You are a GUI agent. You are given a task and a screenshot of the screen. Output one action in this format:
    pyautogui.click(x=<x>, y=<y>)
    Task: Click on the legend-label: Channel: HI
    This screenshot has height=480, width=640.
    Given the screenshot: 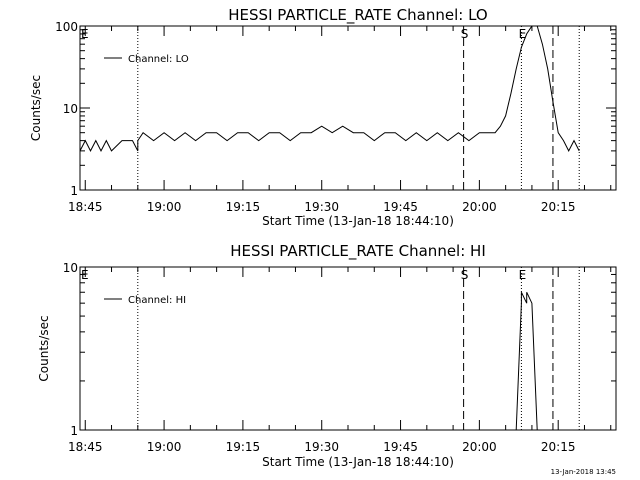 What is the action you would take?
    pyautogui.click(x=157, y=300)
    